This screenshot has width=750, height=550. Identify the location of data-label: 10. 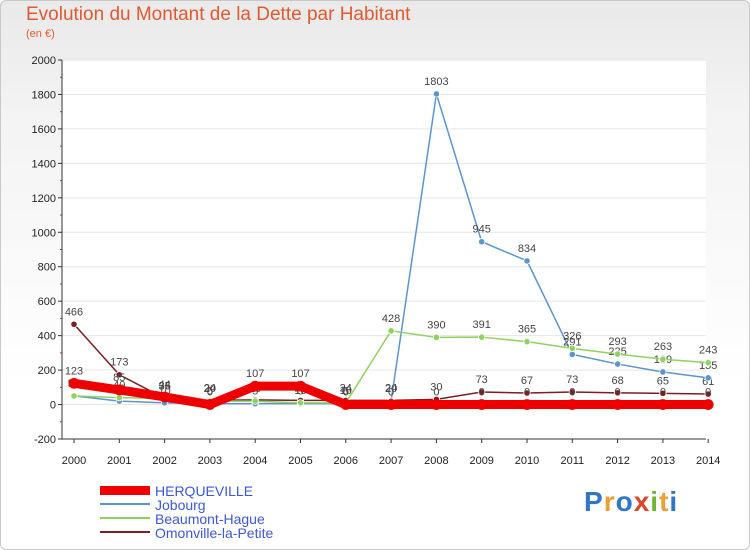
(346, 391).